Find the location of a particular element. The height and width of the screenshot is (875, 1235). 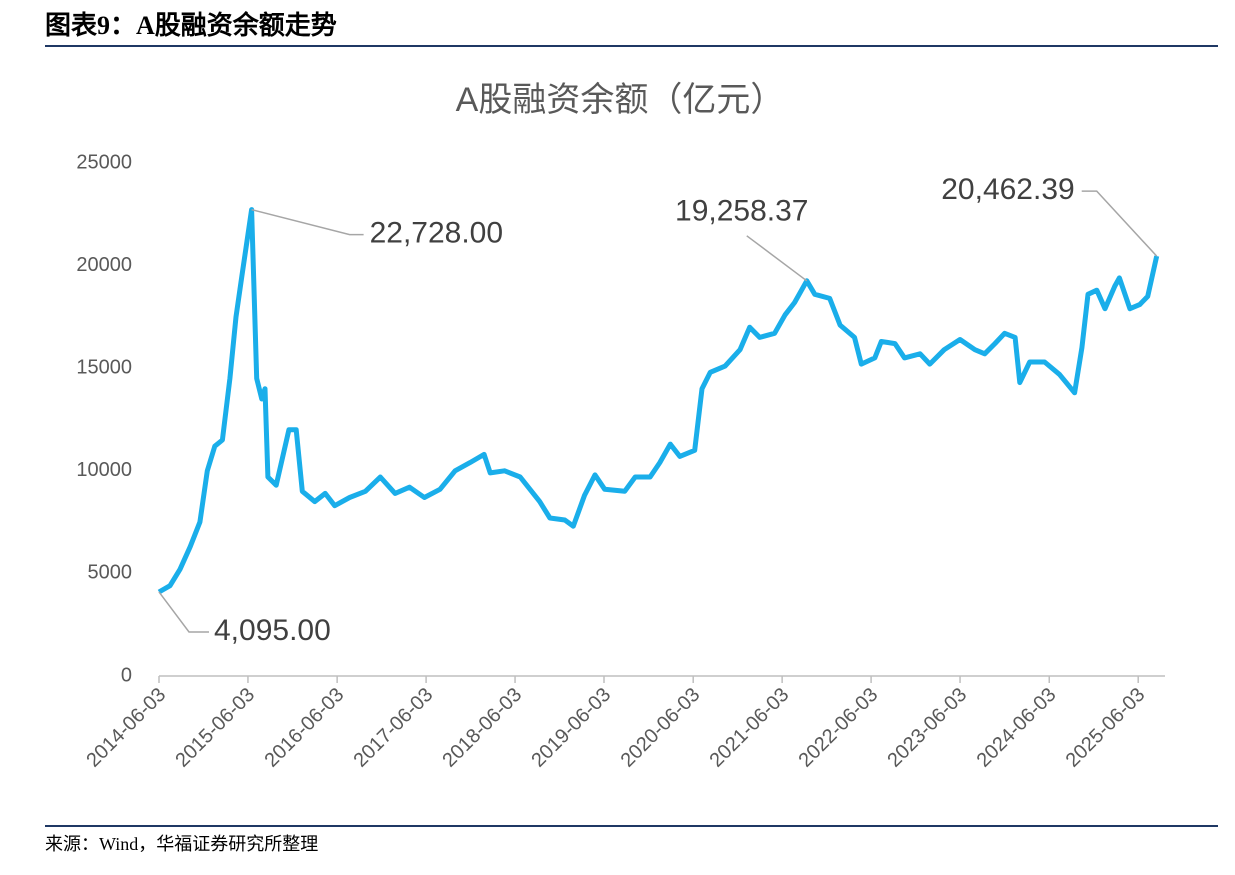

x-tick-label: 2017-06-03 is located at coordinates (393, 728).